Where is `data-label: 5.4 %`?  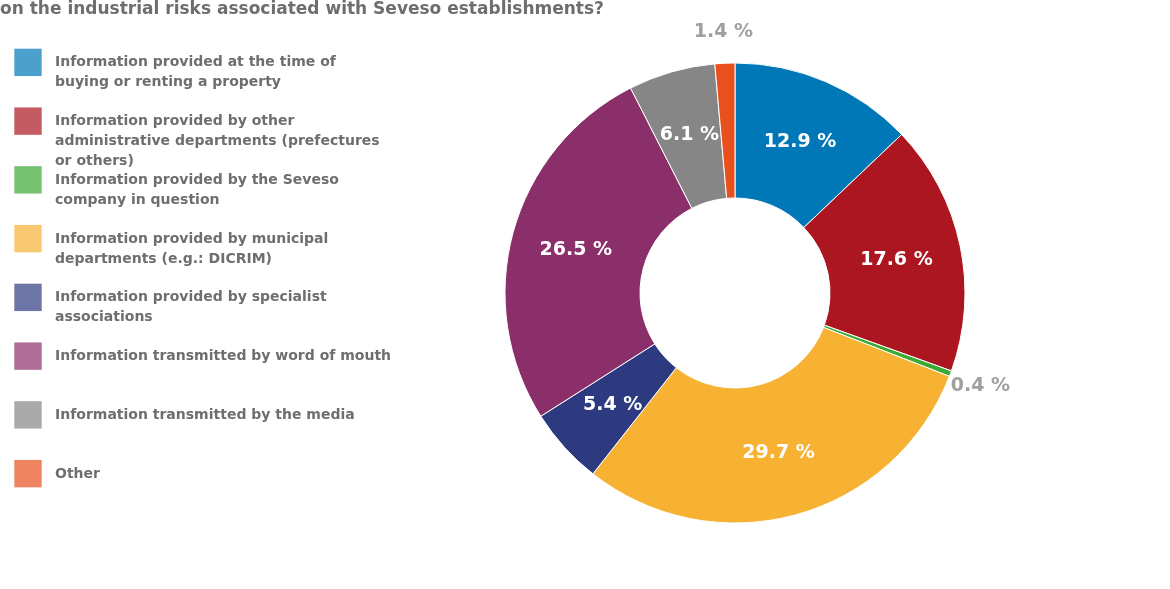
data-label: 5.4 % is located at coordinates (612, 402).